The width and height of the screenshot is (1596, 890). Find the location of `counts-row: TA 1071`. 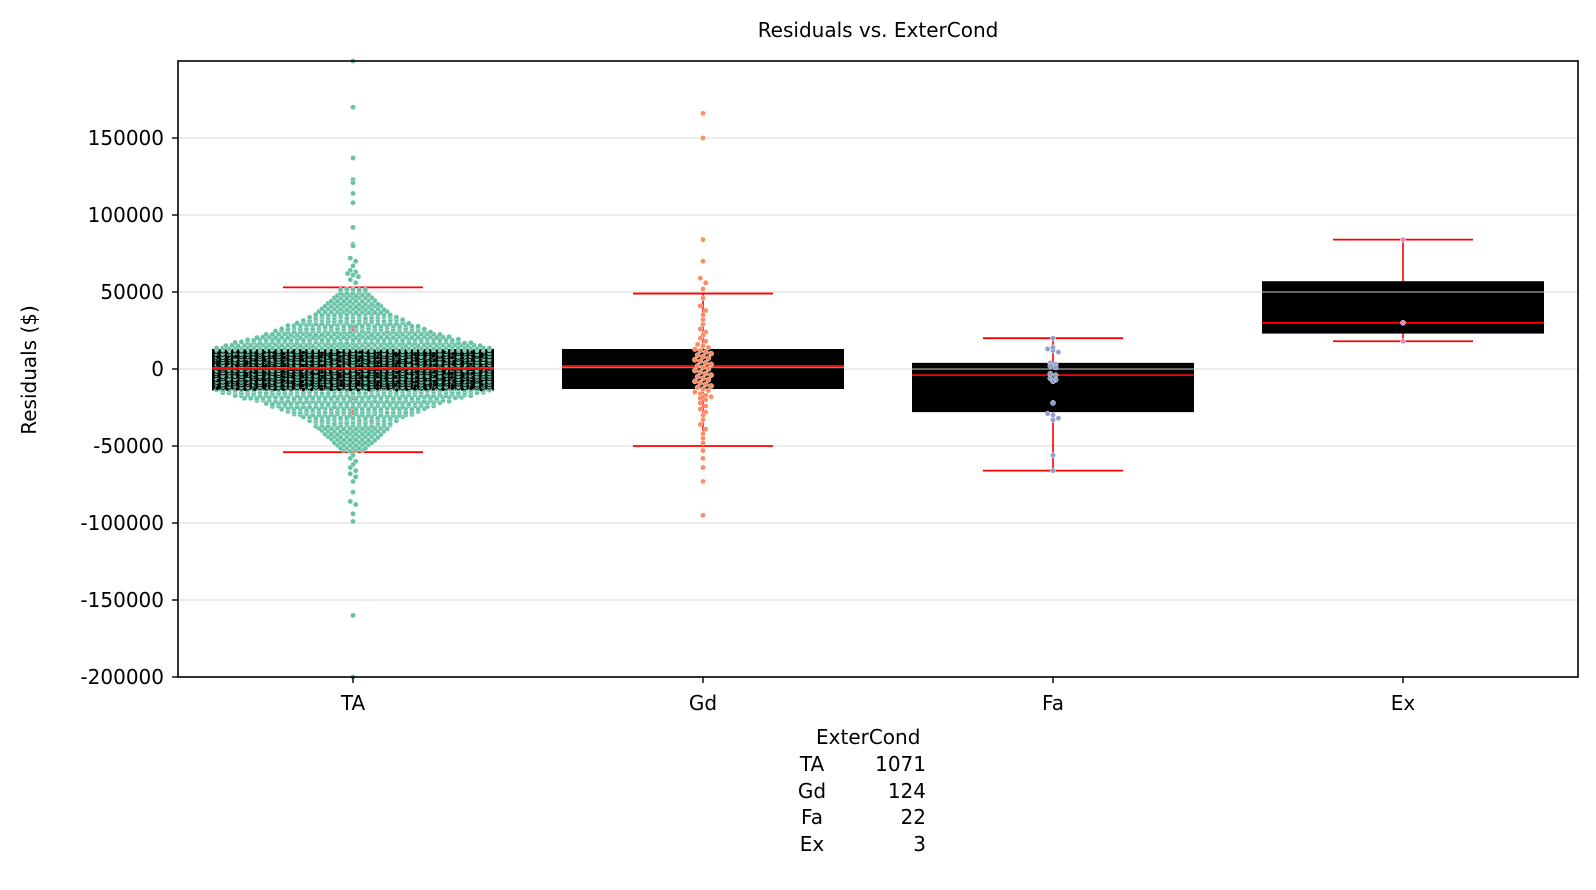

counts-row: TA 1071 is located at coordinates (890, 764).